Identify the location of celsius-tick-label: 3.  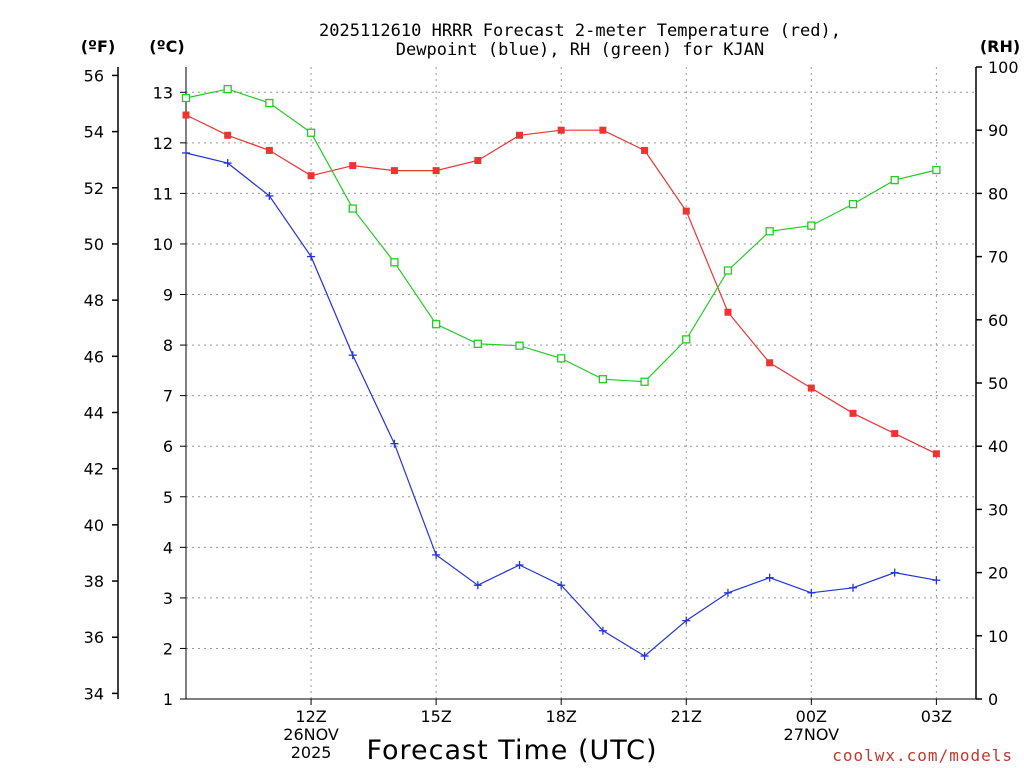
(168, 598).